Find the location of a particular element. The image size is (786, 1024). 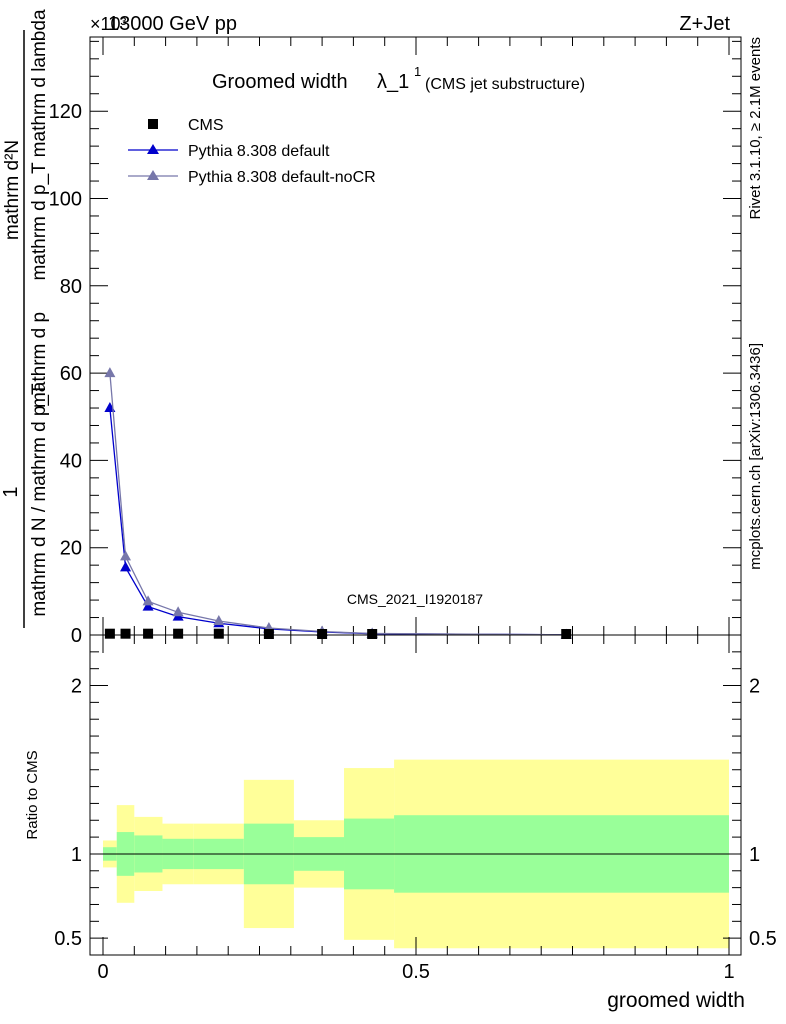

y-tick-label: 100 is located at coordinates (65, 200).